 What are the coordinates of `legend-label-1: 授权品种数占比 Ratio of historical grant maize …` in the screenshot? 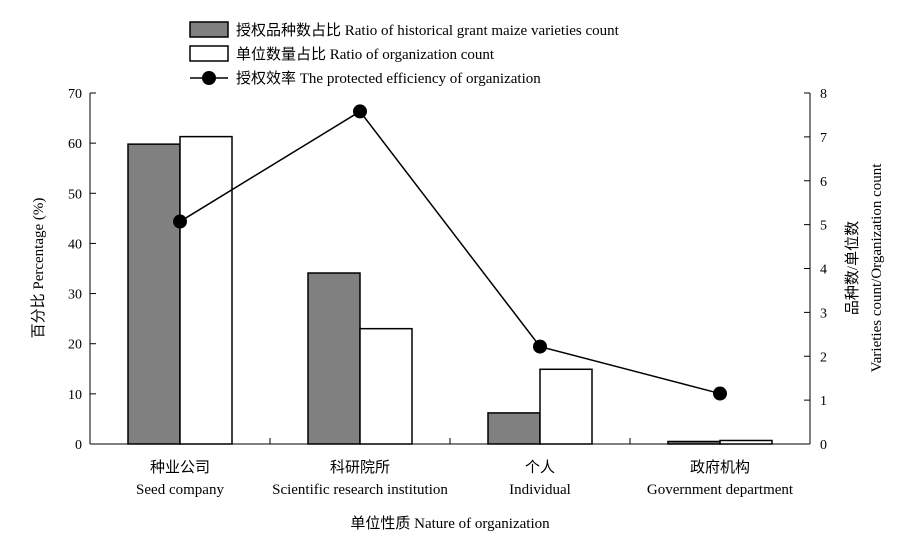 It's located at (428, 30).